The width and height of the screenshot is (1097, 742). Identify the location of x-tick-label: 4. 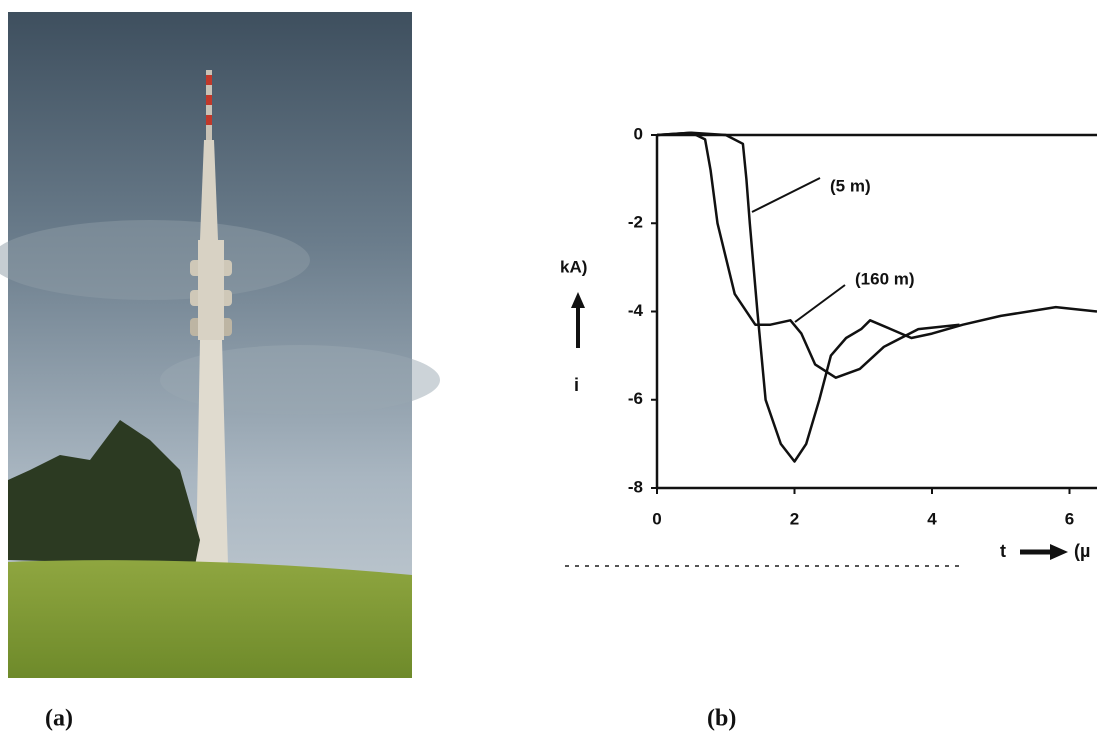
(932, 518).